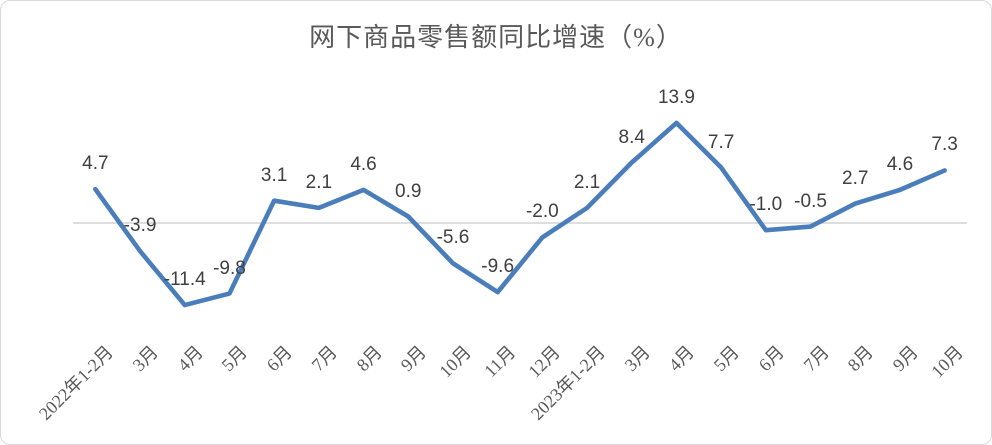 The height and width of the screenshot is (445, 992). Describe the element at coordinates (95, 164) in the screenshot. I see `data-label: 4.7` at that location.